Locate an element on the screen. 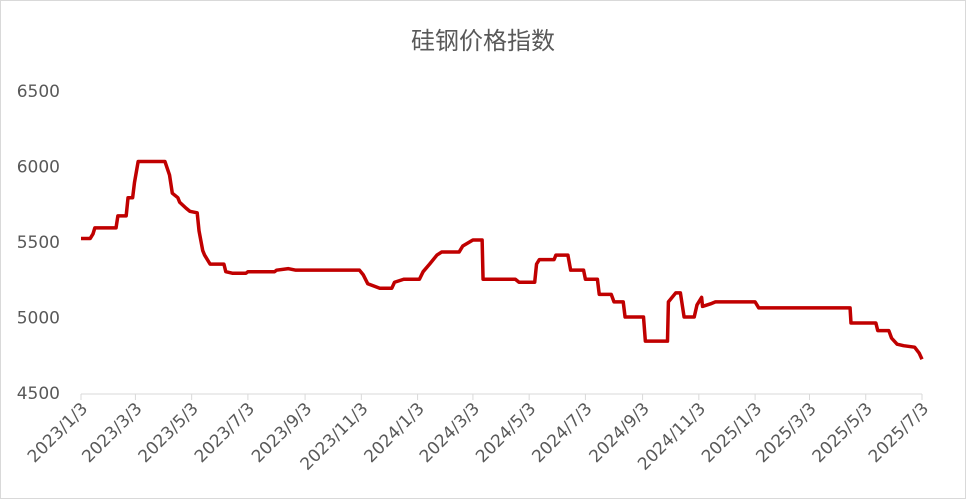 The width and height of the screenshot is (966, 499). y-tick-label: 6500 is located at coordinates (38, 92).